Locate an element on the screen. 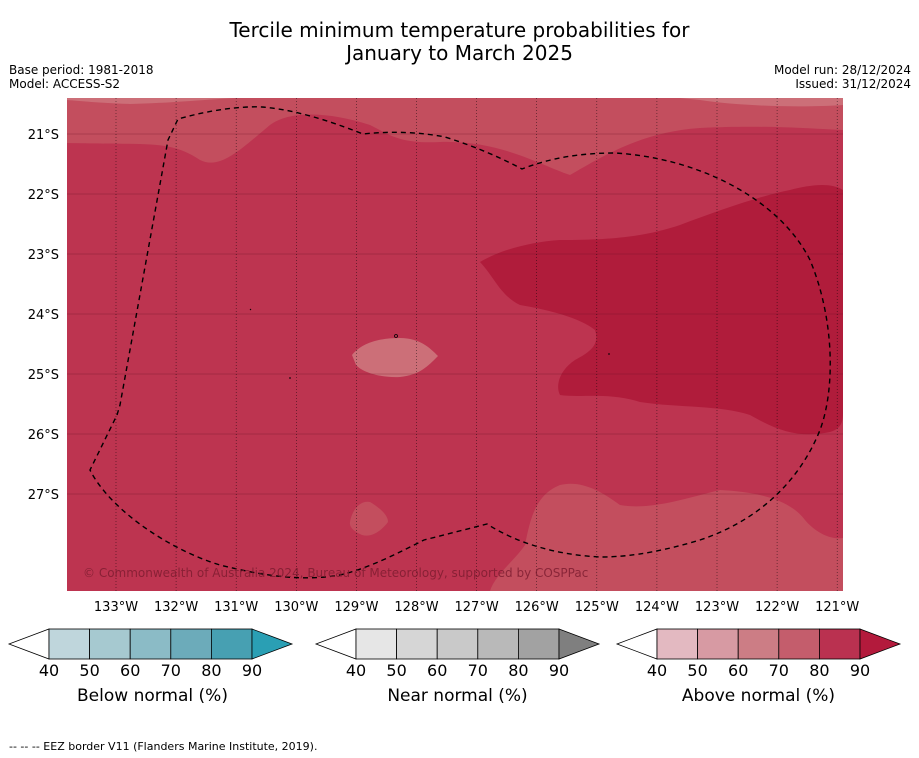  light-strip-nw is located at coordinates (151, 101).